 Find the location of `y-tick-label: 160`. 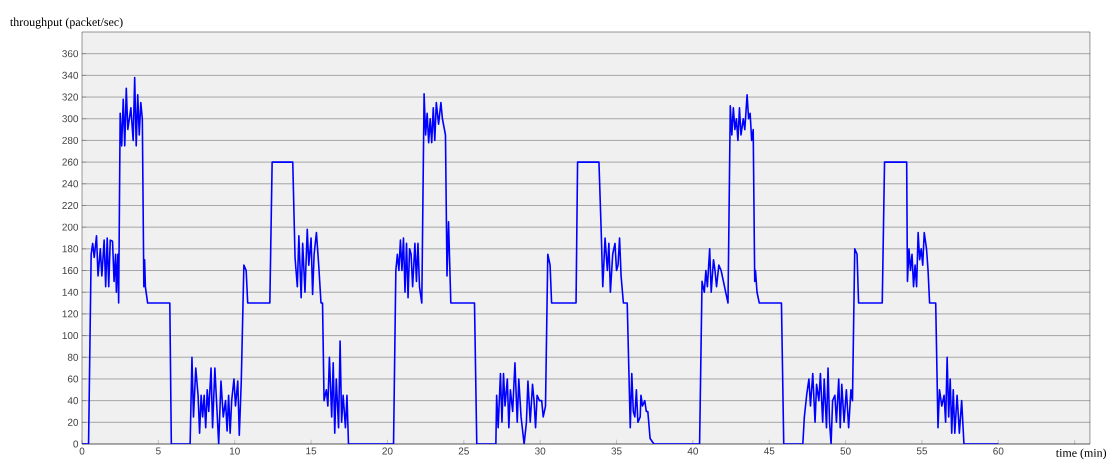

y-tick-label: 160 is located at coordinates (70, 271).